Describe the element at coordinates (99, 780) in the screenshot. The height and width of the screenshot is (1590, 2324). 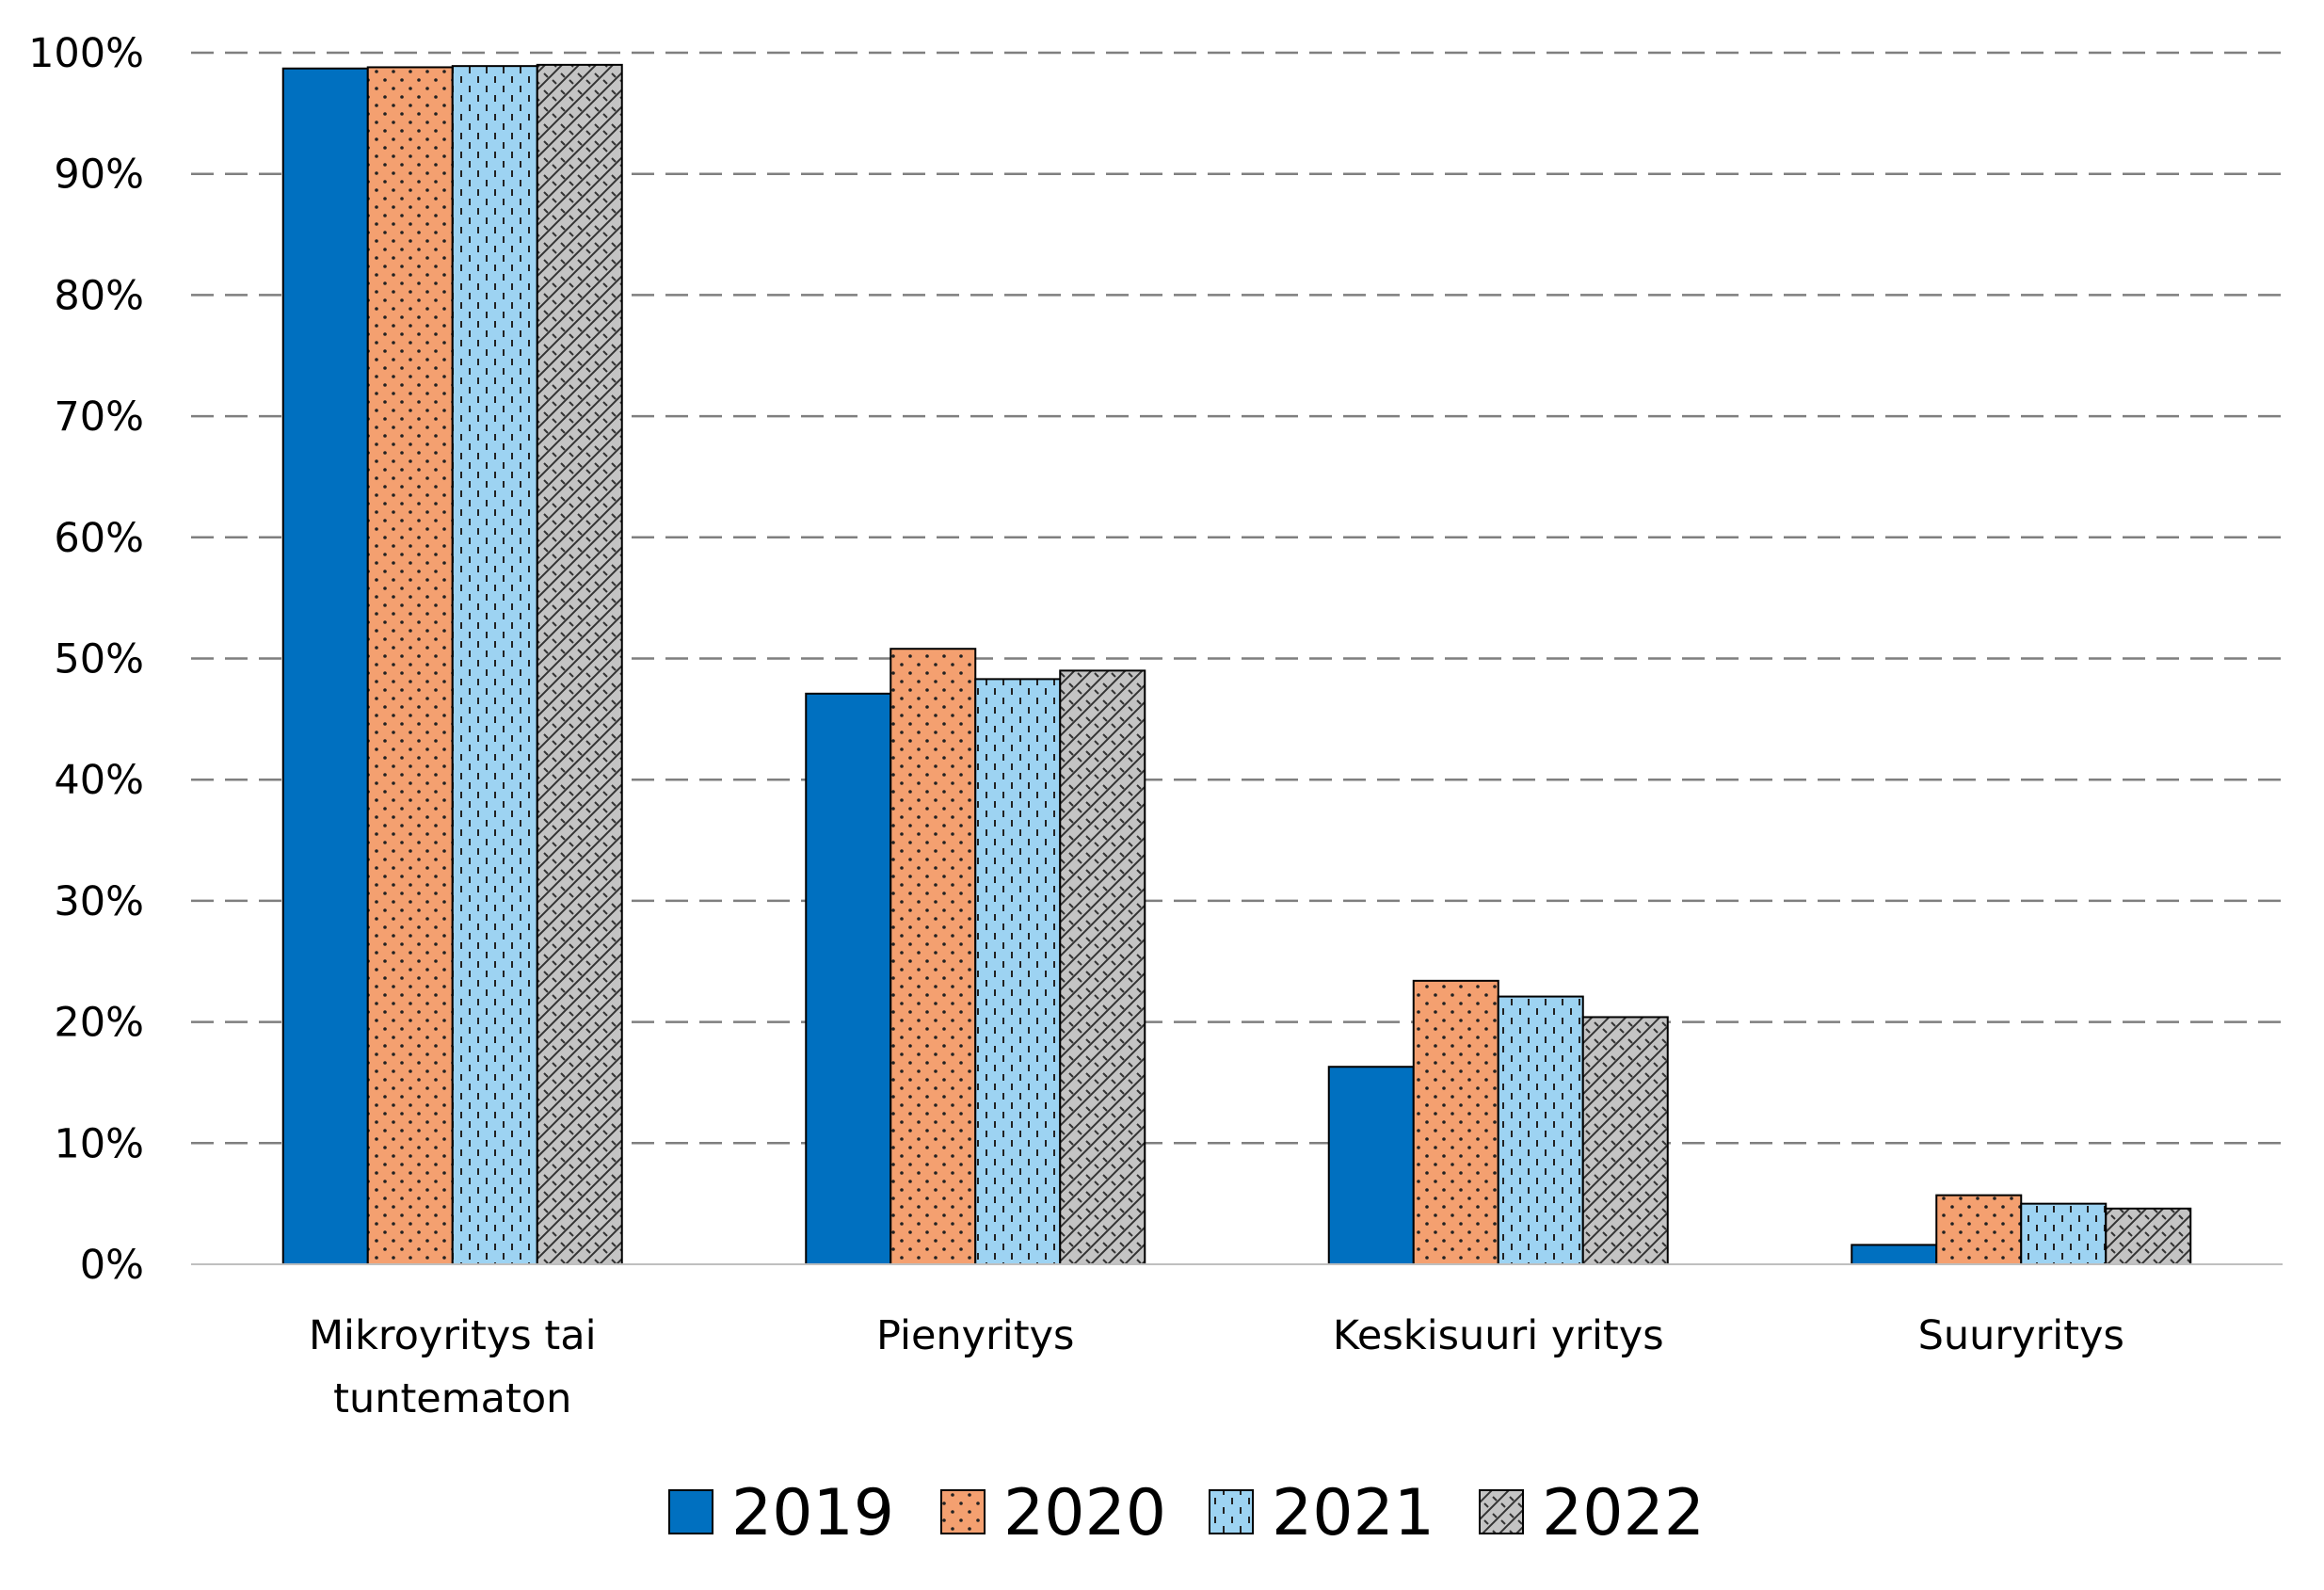
I see `y-tick-label: 40%` at that location.